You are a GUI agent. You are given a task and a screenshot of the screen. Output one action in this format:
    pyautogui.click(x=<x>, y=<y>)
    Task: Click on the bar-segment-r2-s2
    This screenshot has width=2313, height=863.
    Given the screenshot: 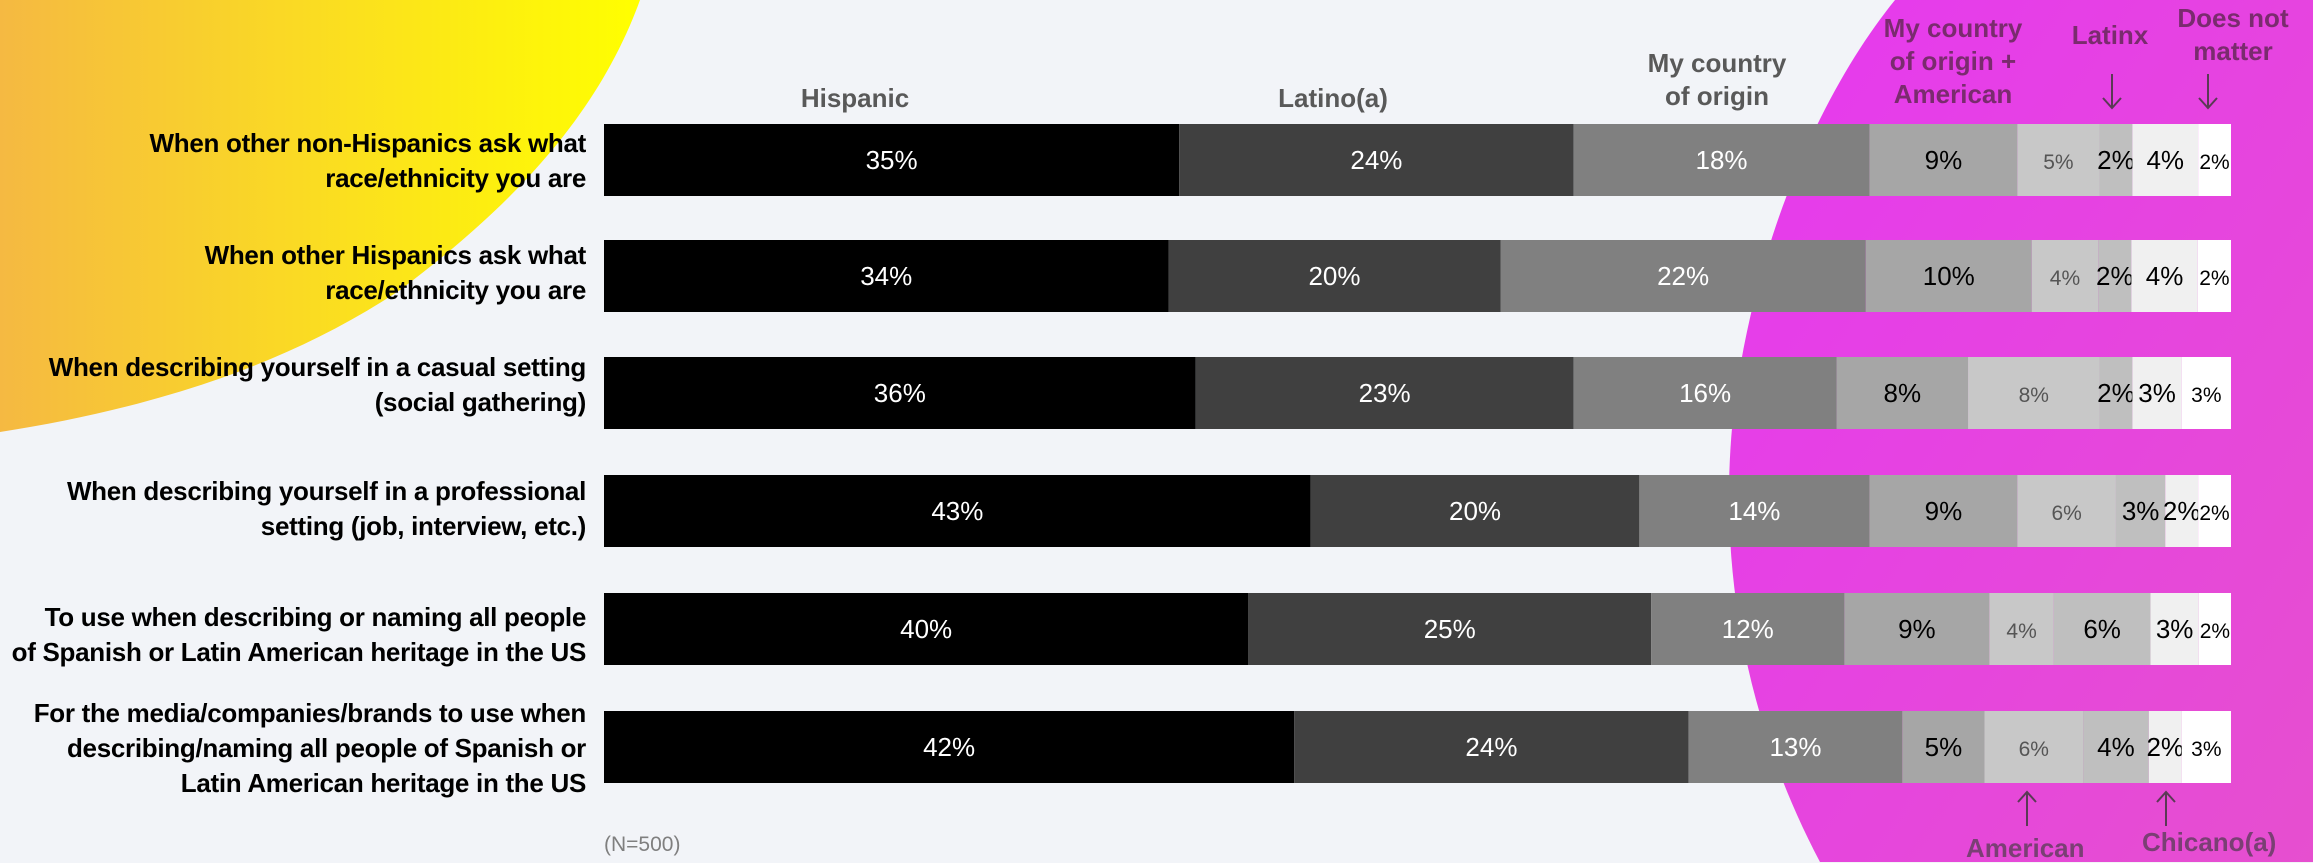 What is the action you would take?
    pyautogui.click(x=1705, y=393)
    